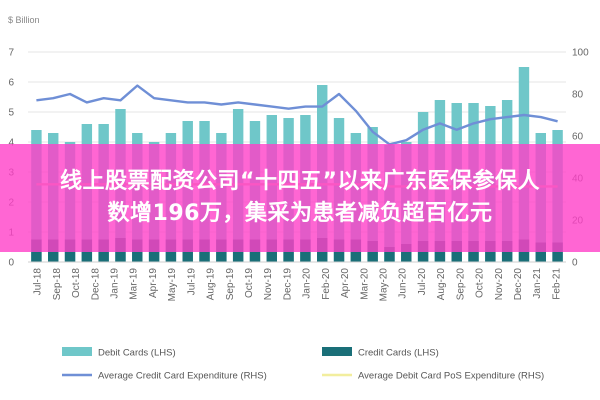 This screenshot has height=400, width=600. I want to click on x-tick-label: Aug-20, so click(441, 284).